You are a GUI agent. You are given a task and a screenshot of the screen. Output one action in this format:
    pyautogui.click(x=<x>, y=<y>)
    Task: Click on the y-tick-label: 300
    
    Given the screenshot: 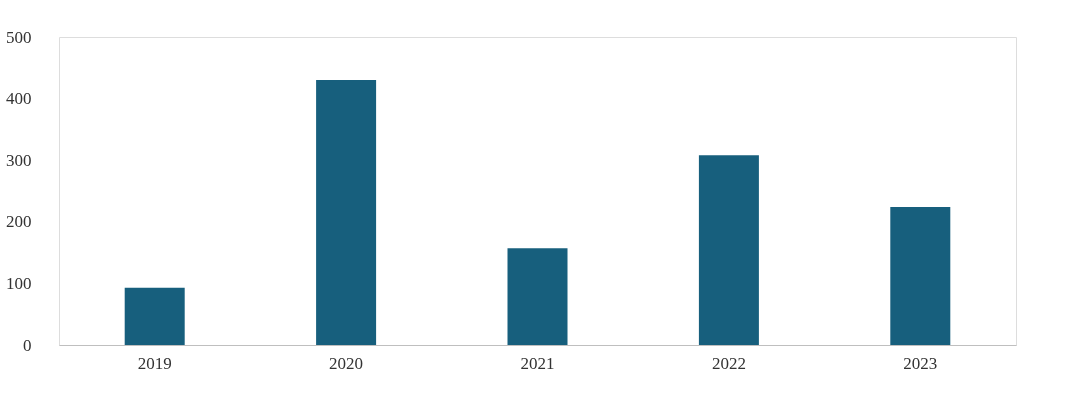 What is the action you would take?
    pyautogui.click(x=19, y=160)
    